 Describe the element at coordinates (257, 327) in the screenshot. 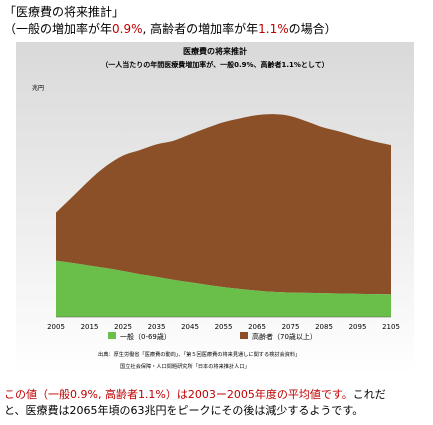

I see `x-tick-label: 2065` at that location.